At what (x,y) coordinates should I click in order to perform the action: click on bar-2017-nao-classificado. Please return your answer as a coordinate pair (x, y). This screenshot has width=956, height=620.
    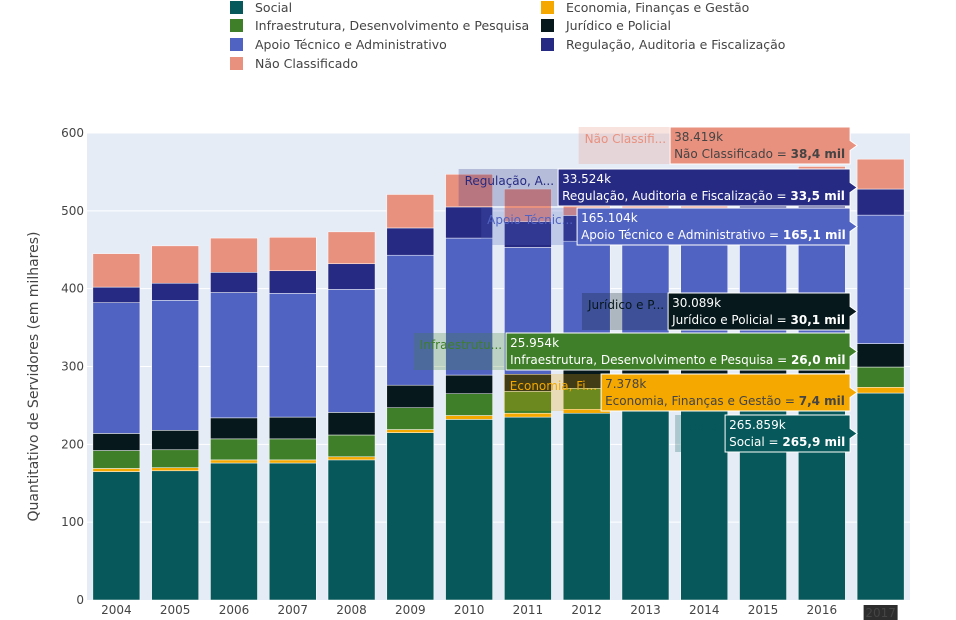
    Looking at the image, I should click on (880, 174).